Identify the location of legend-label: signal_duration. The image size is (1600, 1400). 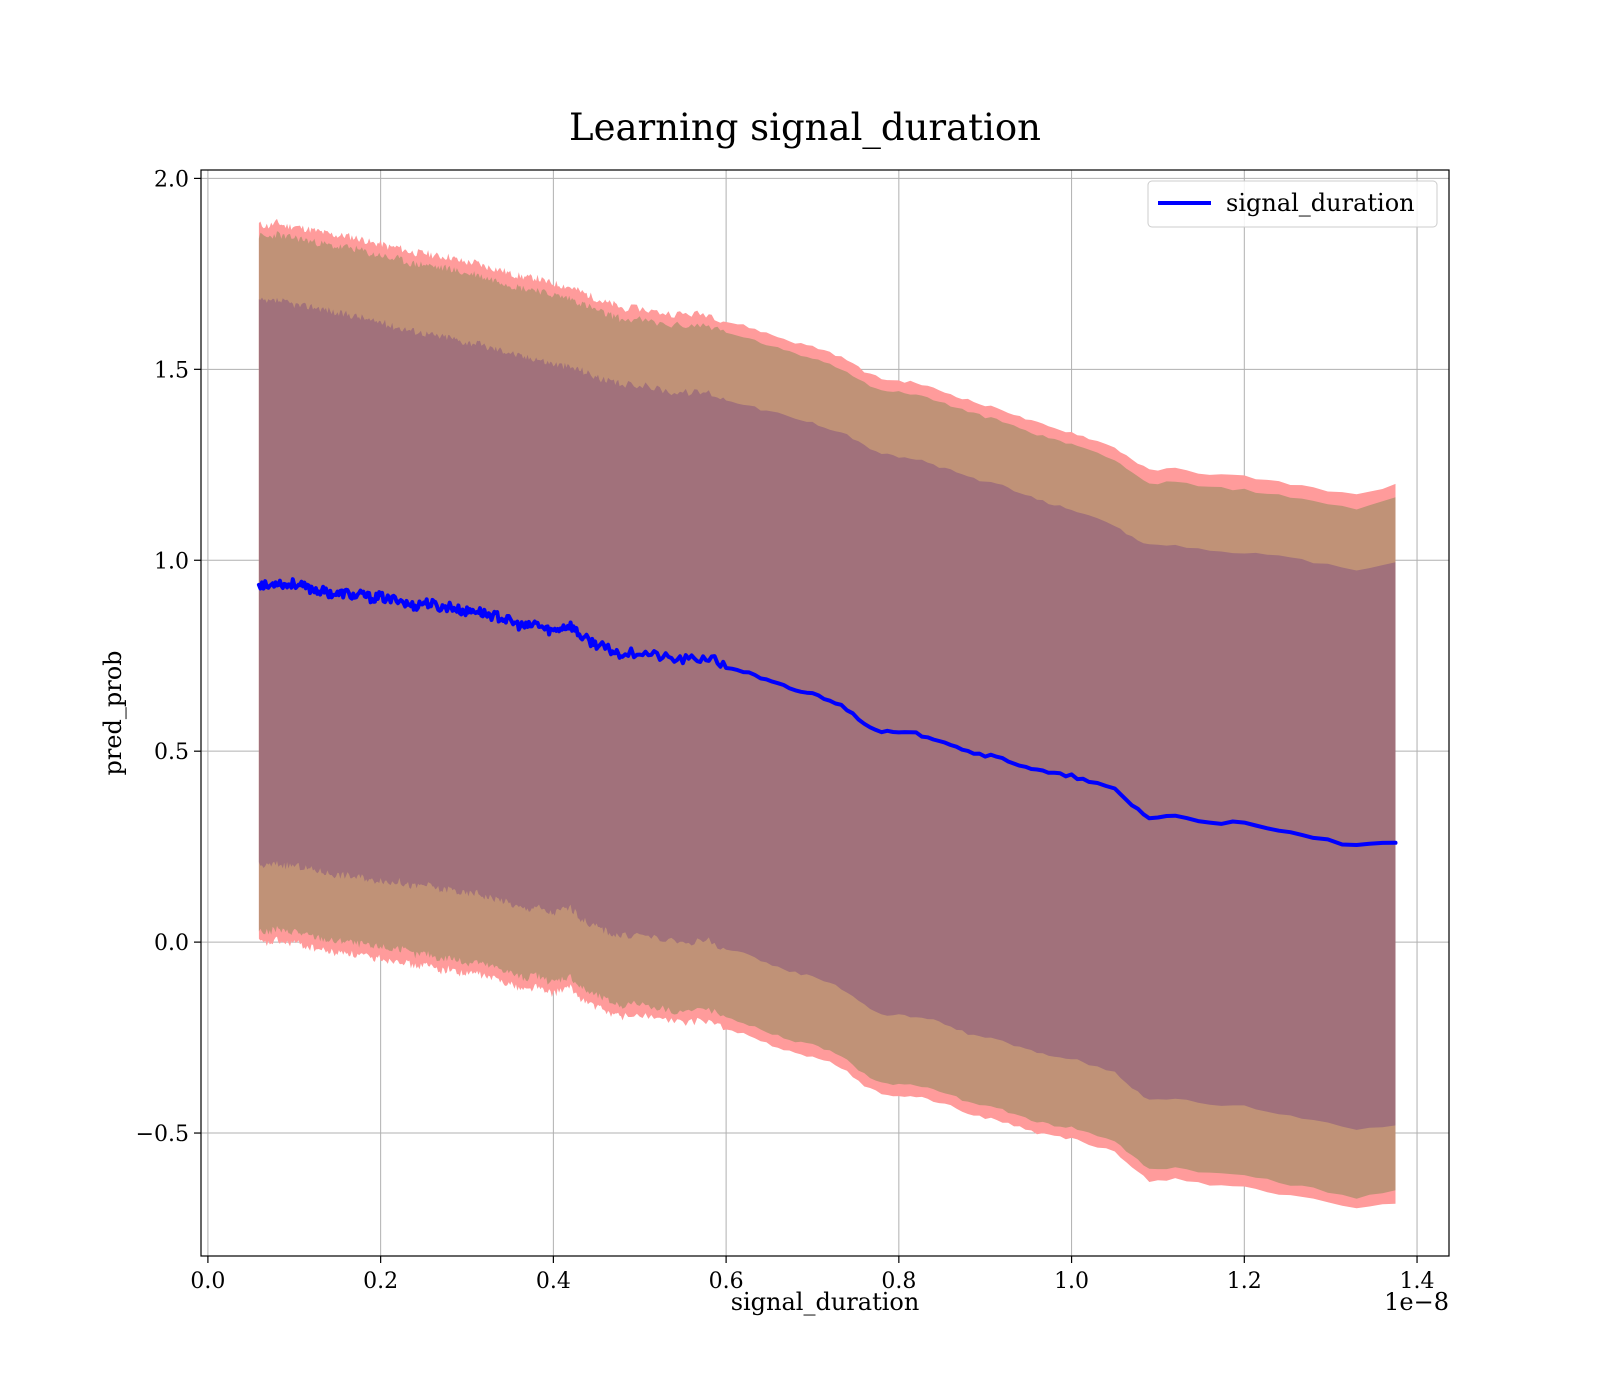
(1320, 203).